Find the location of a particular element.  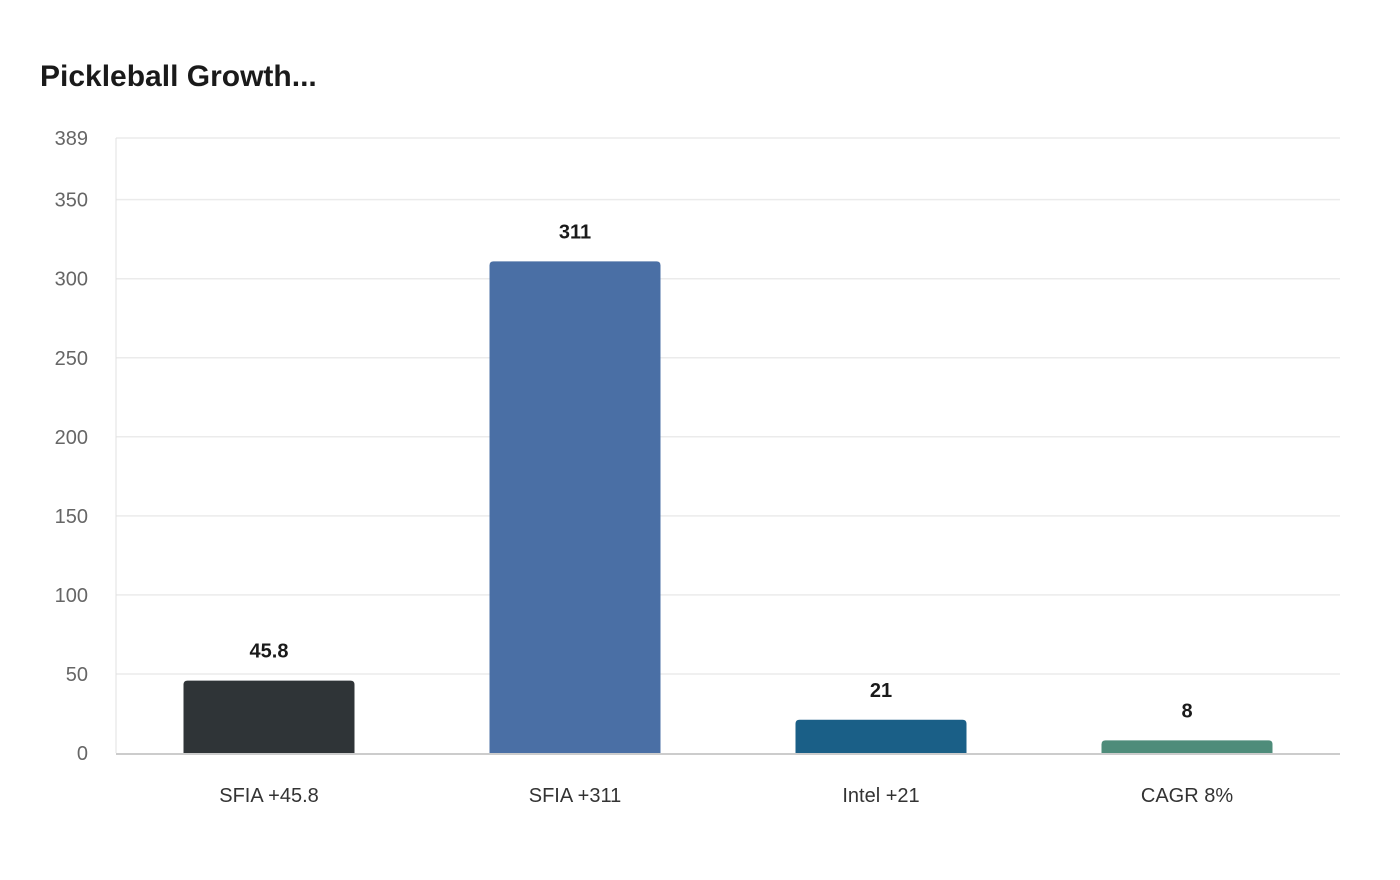

y-tick-label: 350 is located at coordinates (71, 201).